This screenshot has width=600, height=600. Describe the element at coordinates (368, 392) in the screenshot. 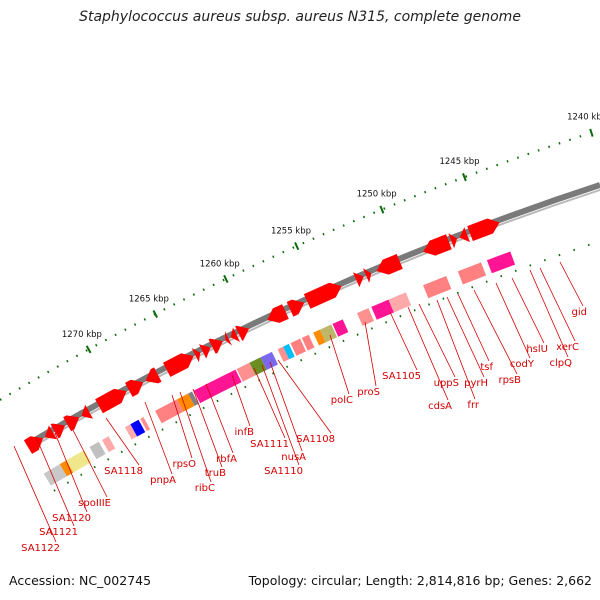

I see `gene-label: proS` at that location.